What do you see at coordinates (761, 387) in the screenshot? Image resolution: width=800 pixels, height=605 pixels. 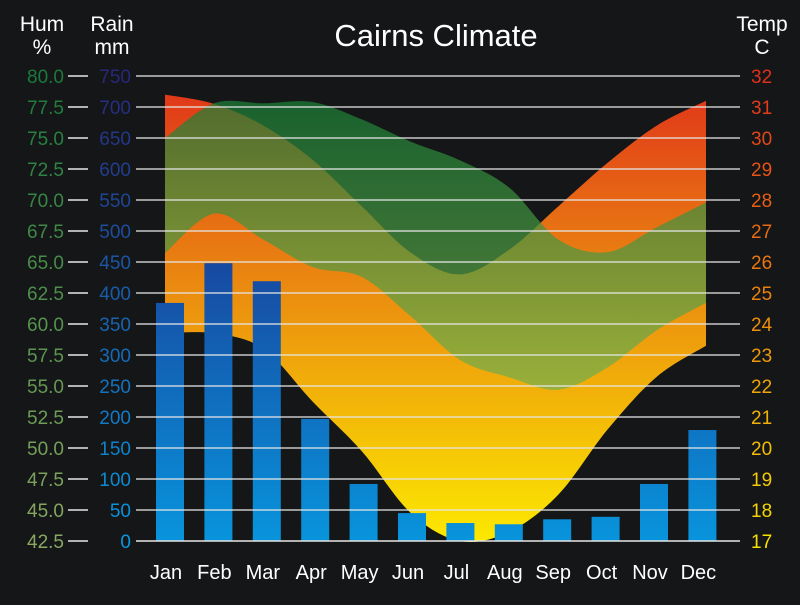 I see `temp-tick-label: 22` at bounding box center [761, 387].